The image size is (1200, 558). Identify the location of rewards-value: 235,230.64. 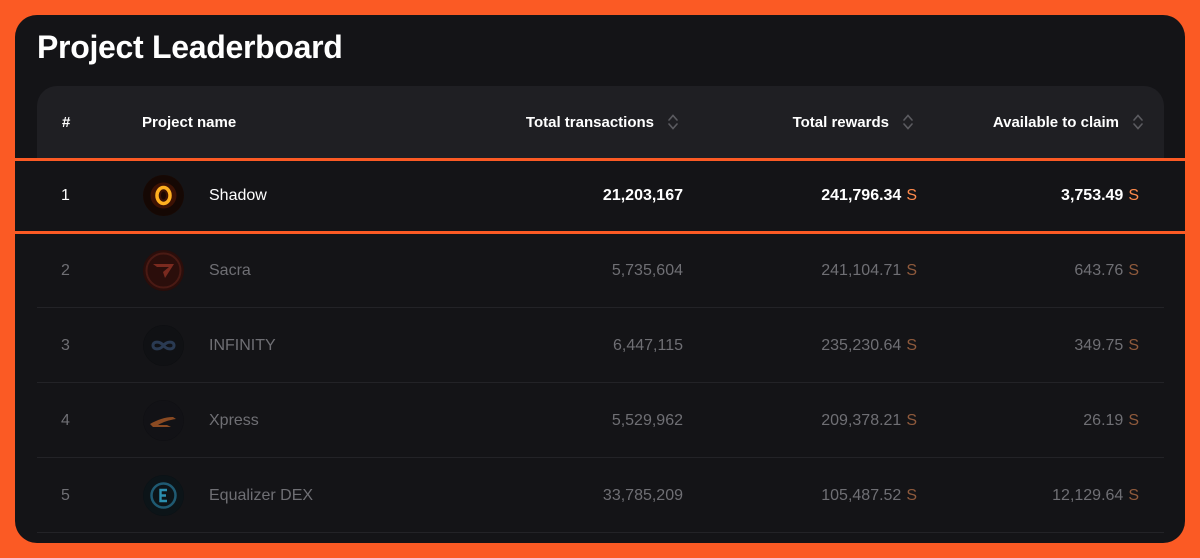
(861, 345).